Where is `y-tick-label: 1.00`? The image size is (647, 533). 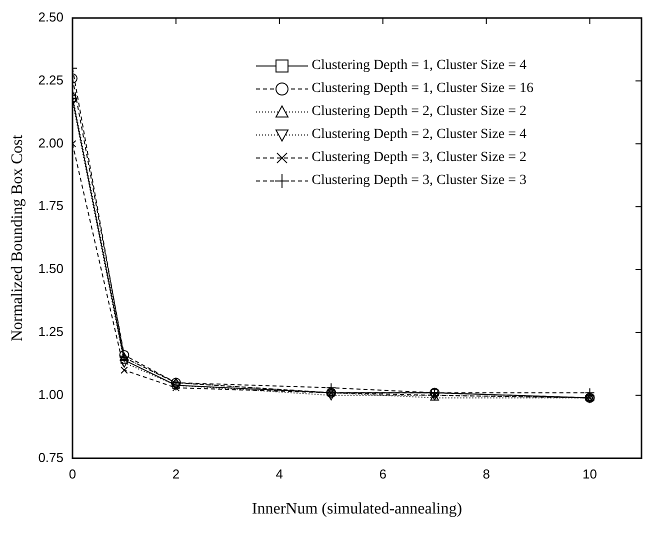 y-tick-label: 1.00 is located at coordinates (51, 394).